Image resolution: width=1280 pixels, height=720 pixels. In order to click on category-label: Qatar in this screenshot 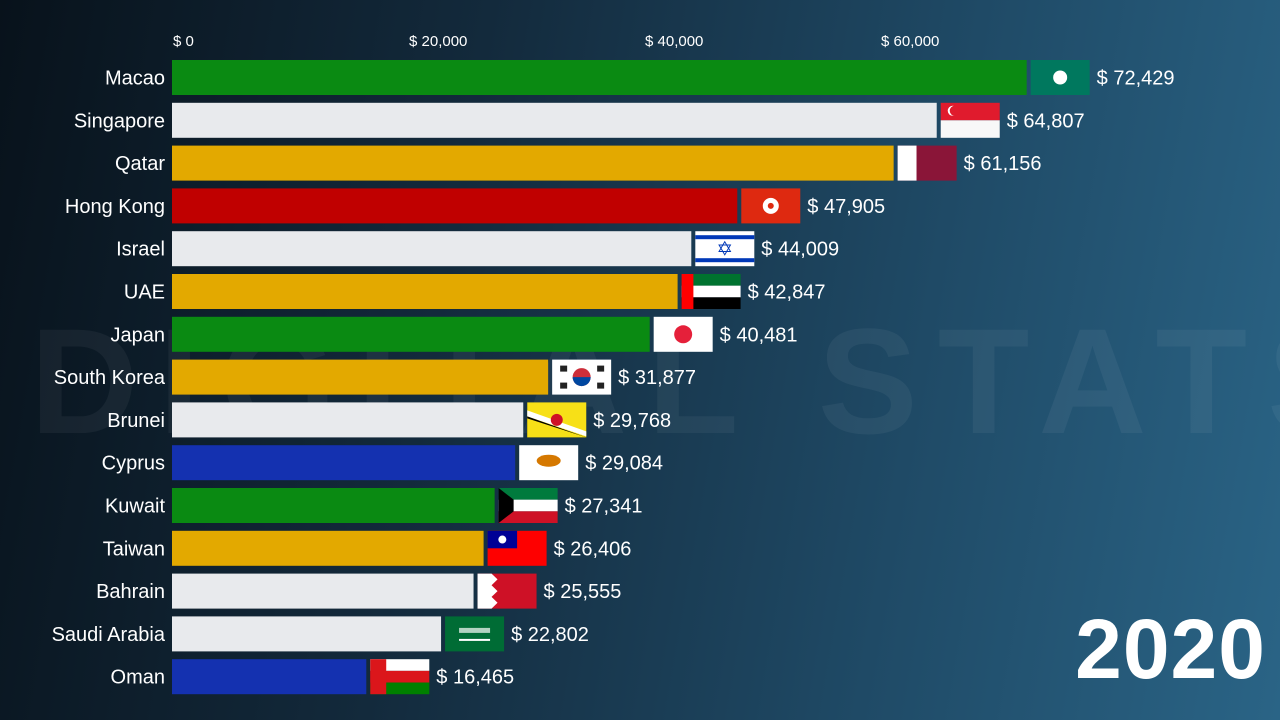, I will do `click(140, 164)`.